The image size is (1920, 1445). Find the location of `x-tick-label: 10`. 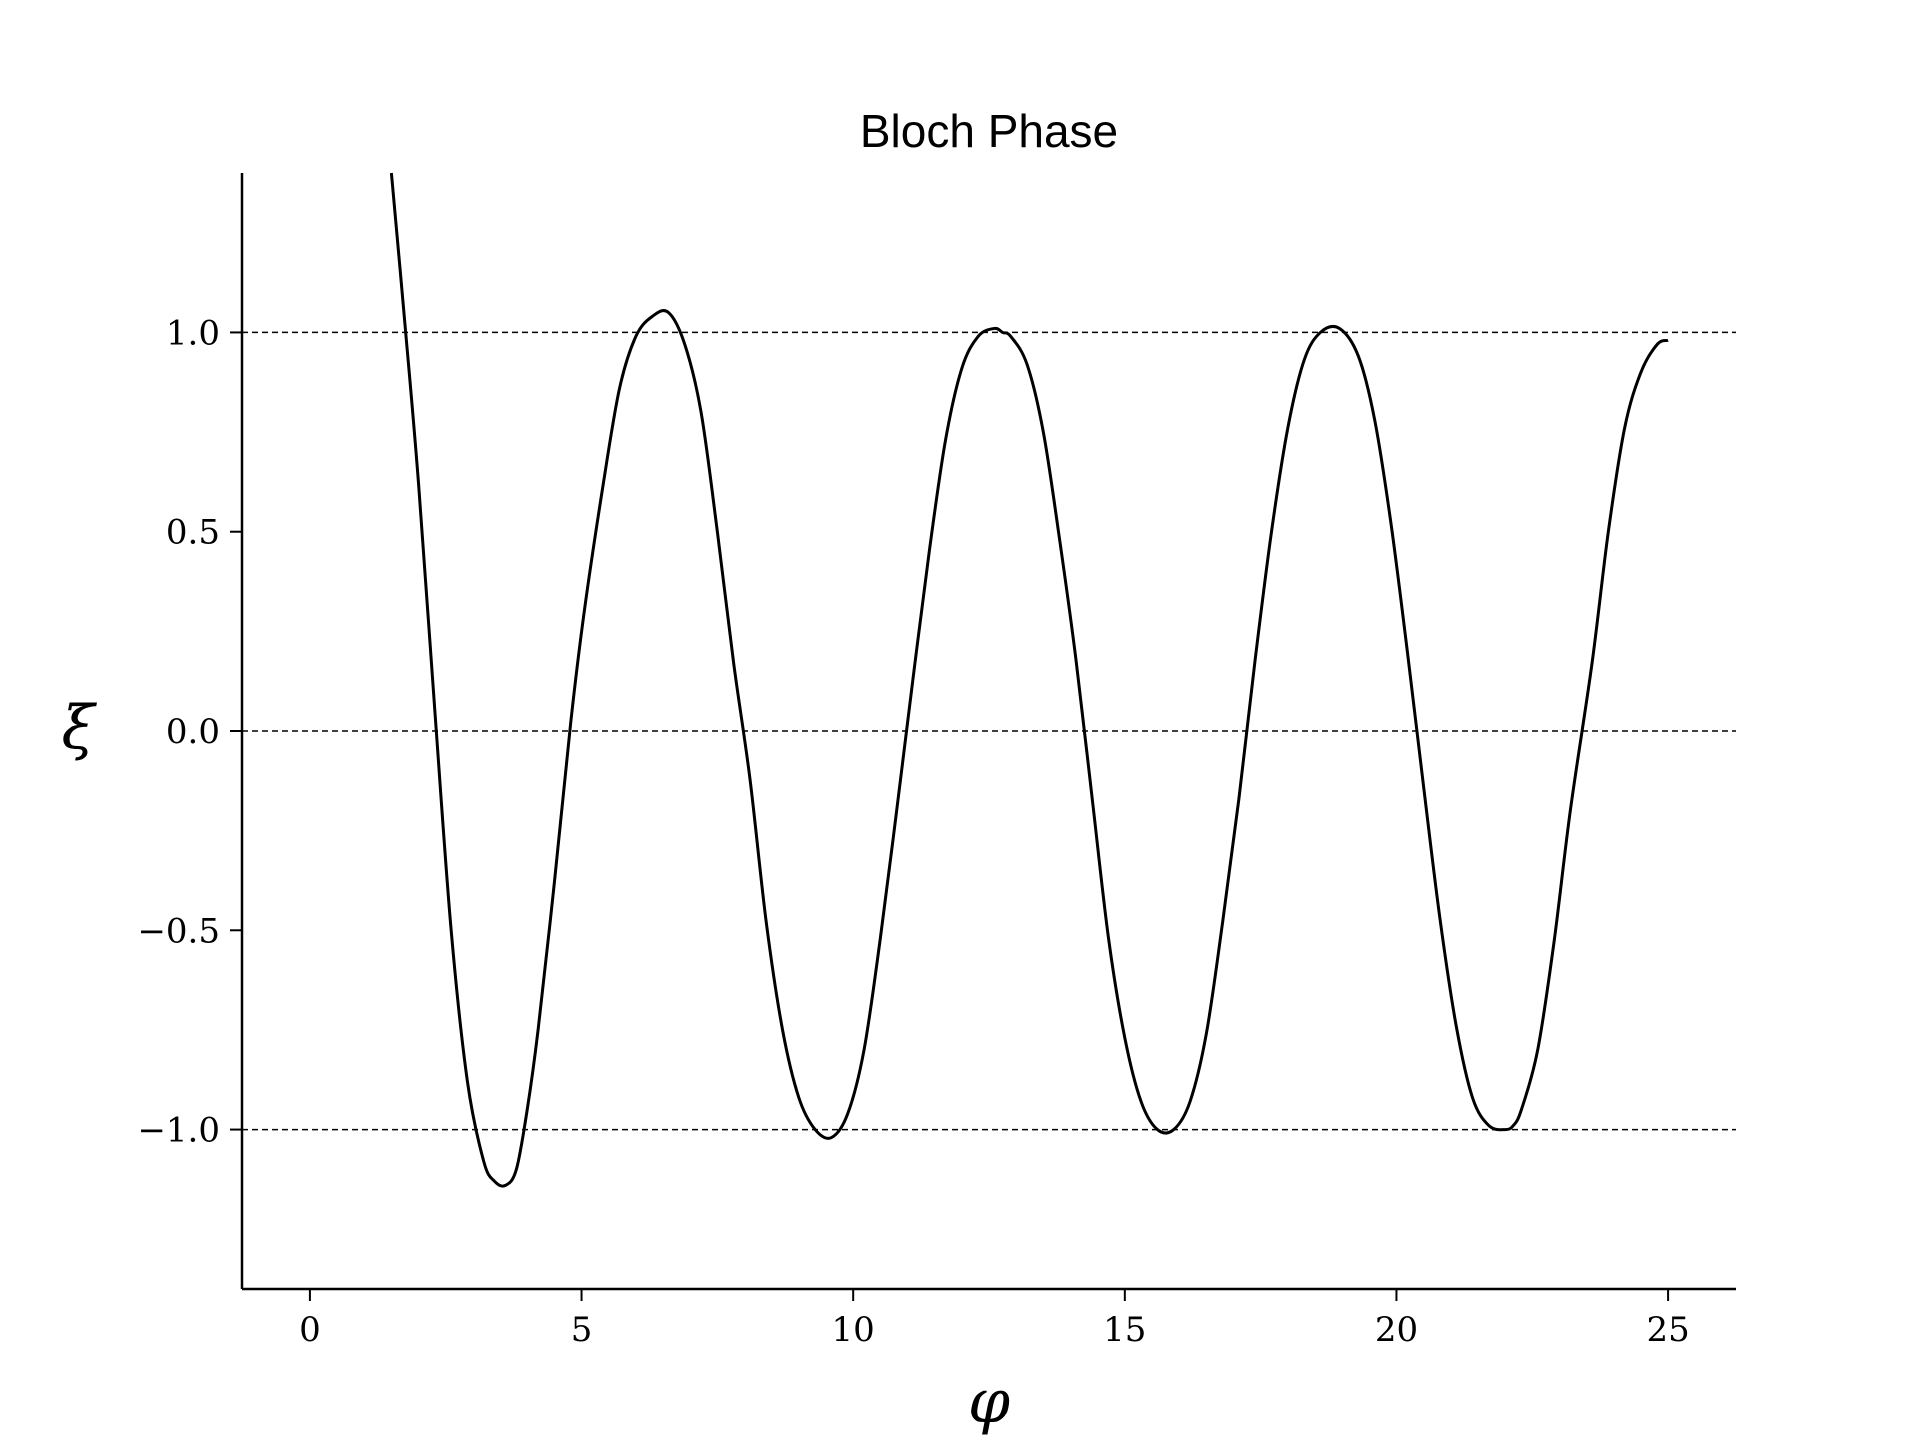

x-tick-label: 10 is located at coordinates (853, 1330).